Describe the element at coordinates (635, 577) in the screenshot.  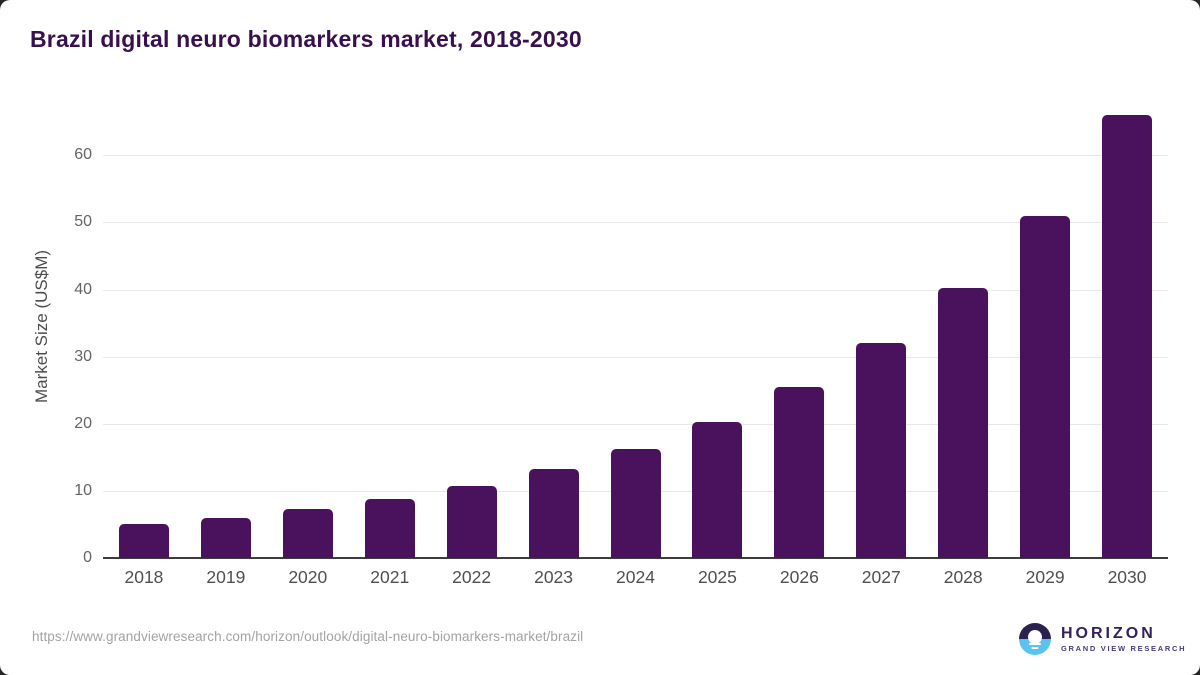
I see `x-tick-label-2024: 2024` at that location.